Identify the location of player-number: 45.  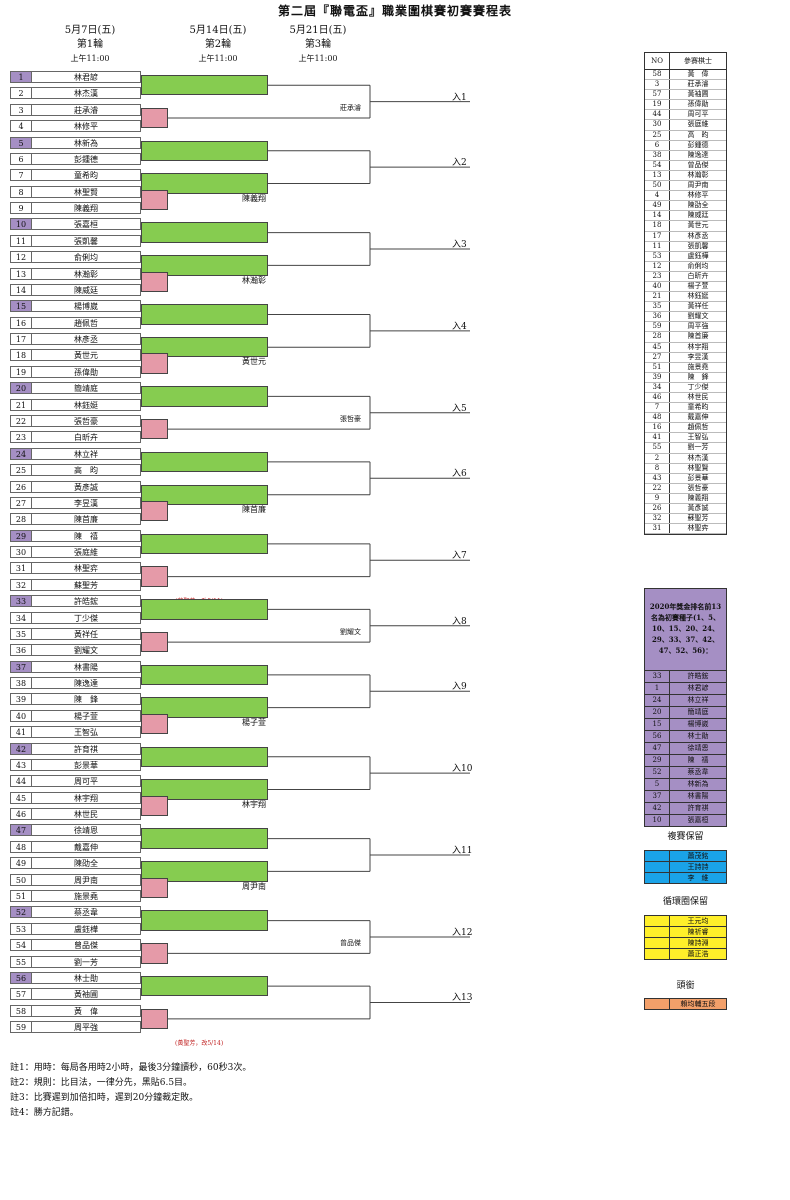
(21, 797).